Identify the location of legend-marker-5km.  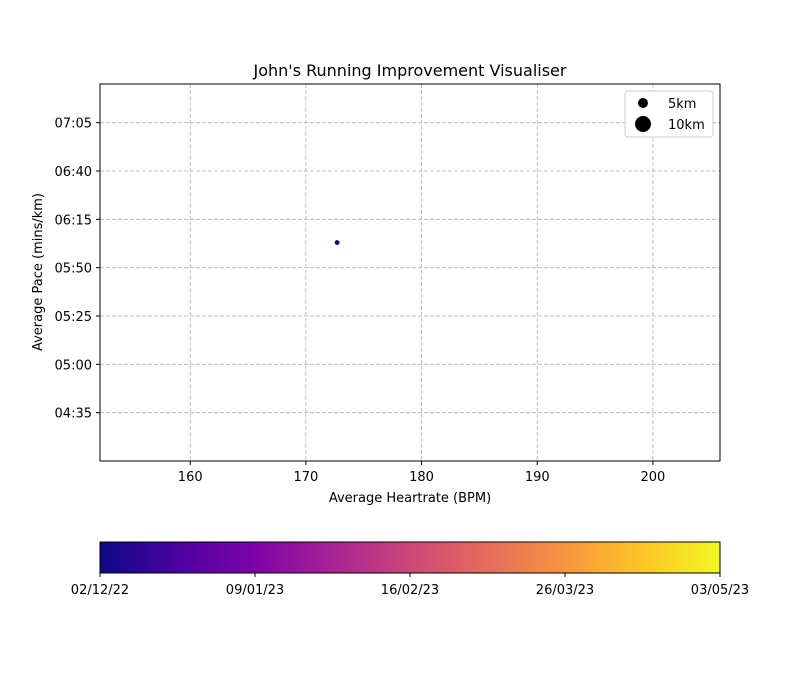
(643, 103).